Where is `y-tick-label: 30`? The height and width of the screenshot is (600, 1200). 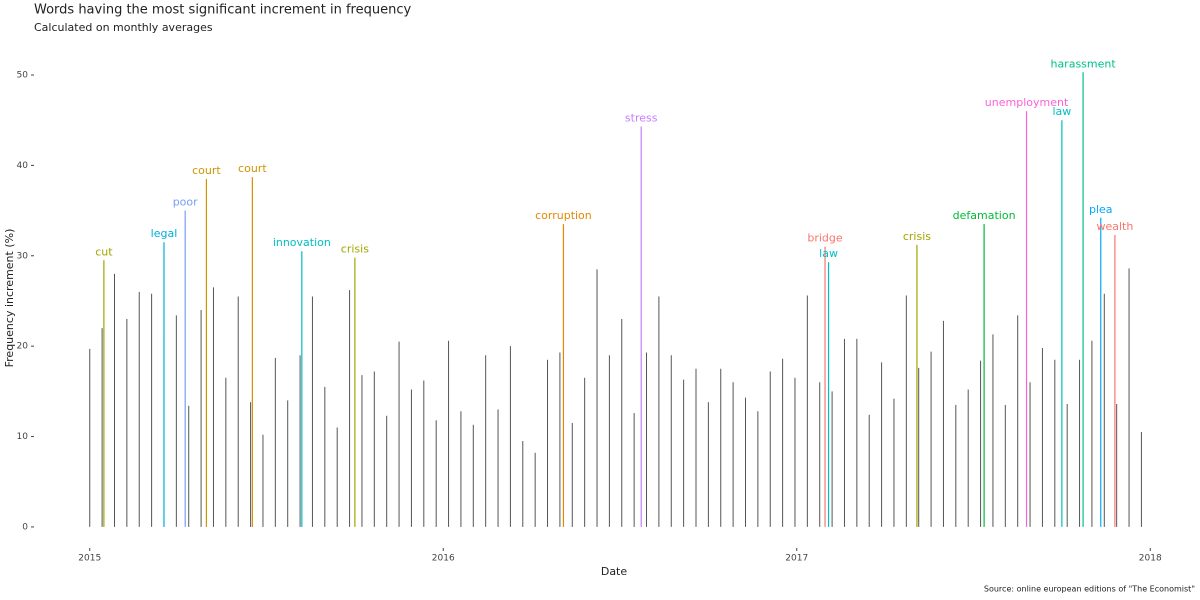 y-tick-label: 30 is located at coordinates (23, 256).